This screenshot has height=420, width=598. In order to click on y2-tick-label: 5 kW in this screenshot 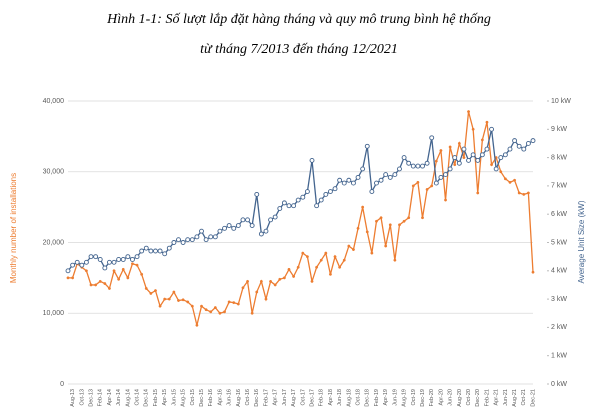, I will do `click(559, 242)`.